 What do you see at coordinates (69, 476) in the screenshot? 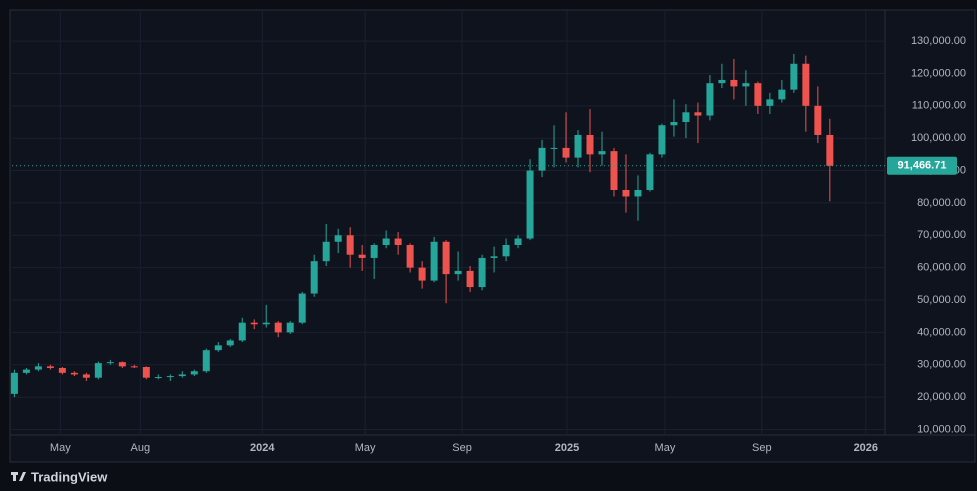
I see `brand: TradingView` at bounding box center [69, 476].